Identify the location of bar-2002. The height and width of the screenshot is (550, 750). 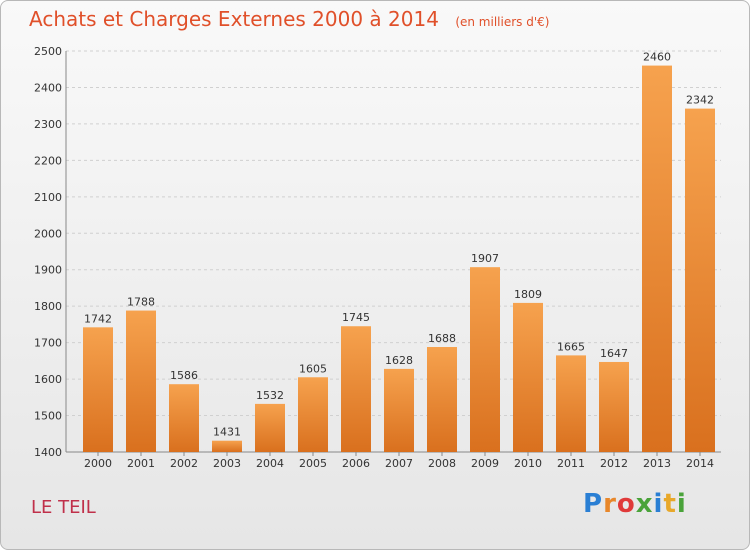
(184, 418).